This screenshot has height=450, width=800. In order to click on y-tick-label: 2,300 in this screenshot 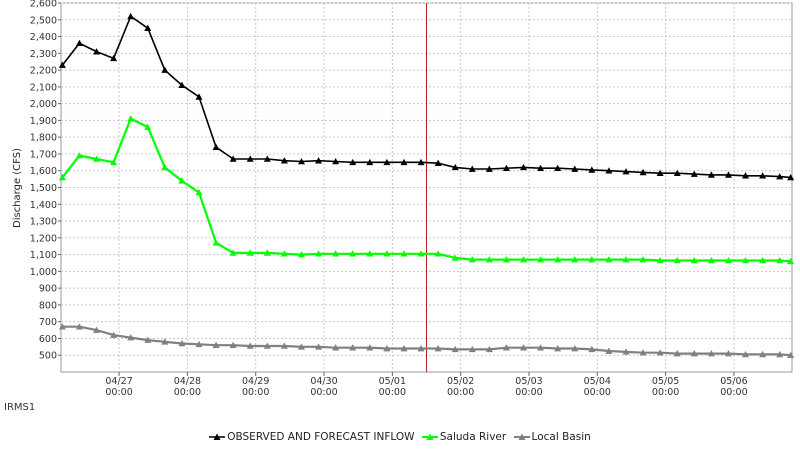, I will do `click(43, 54)`.